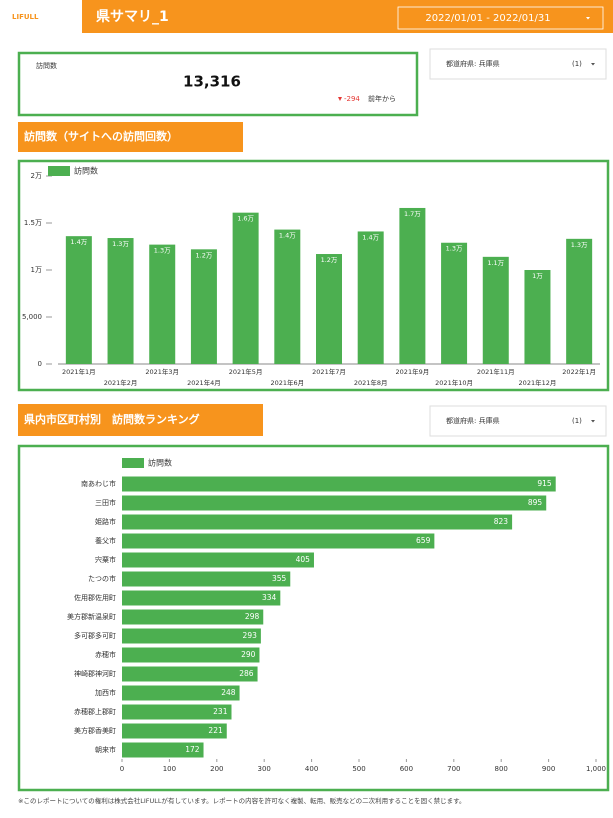 This screenshot has height=818, width=613. I want to click on data-label: 1万, so click(537, 276).